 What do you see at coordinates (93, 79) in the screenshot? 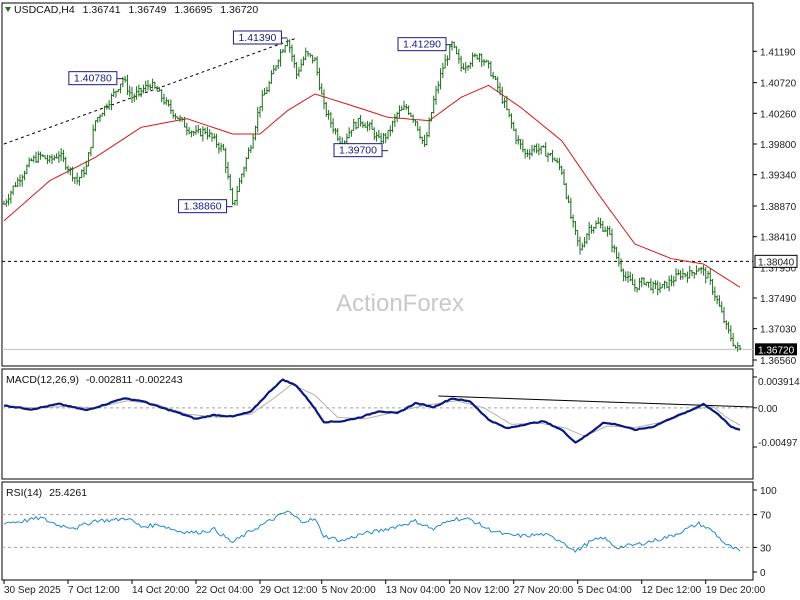
I see `price-annotation-label: 1.40780` at bounding box center [93, 79].